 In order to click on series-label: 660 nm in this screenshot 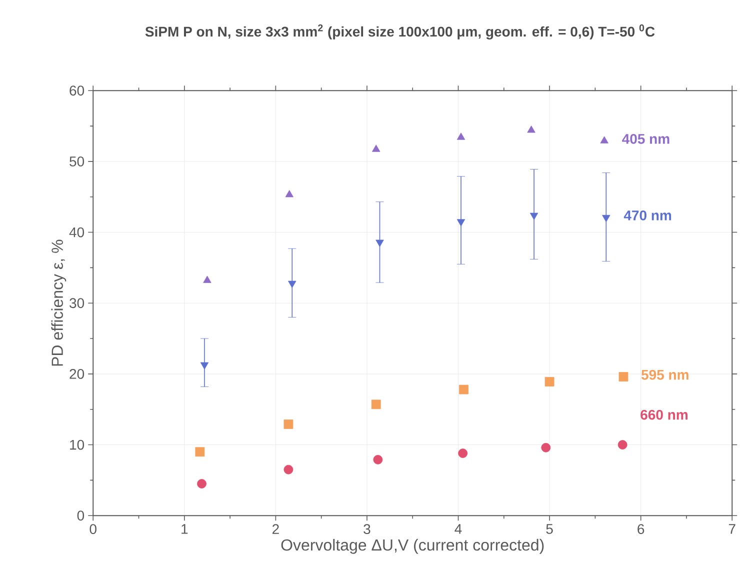, I will do `click(664, 415)`.